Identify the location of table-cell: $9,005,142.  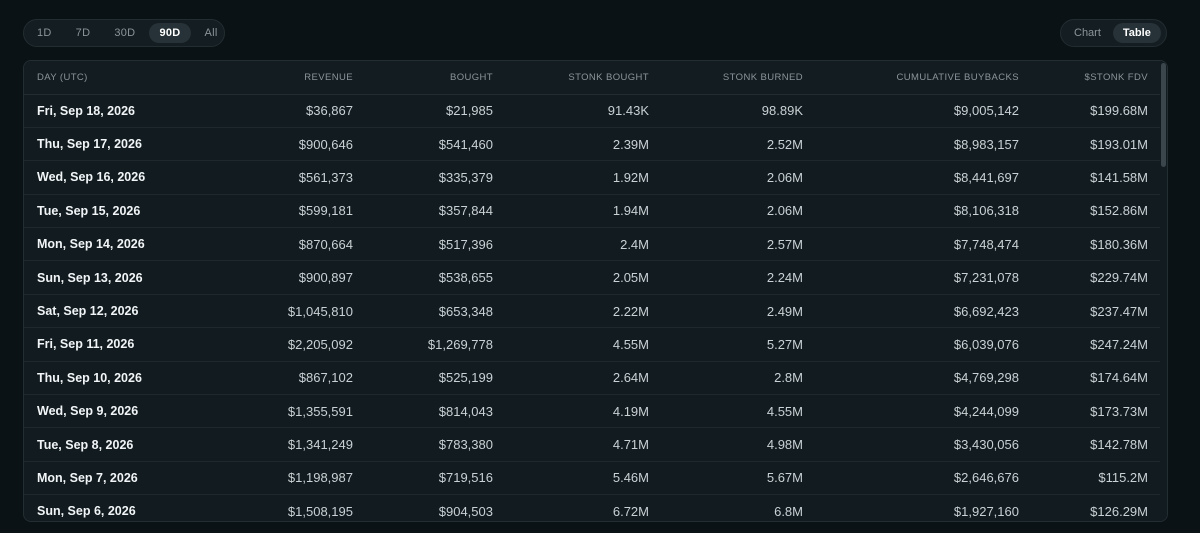
(925, 111).